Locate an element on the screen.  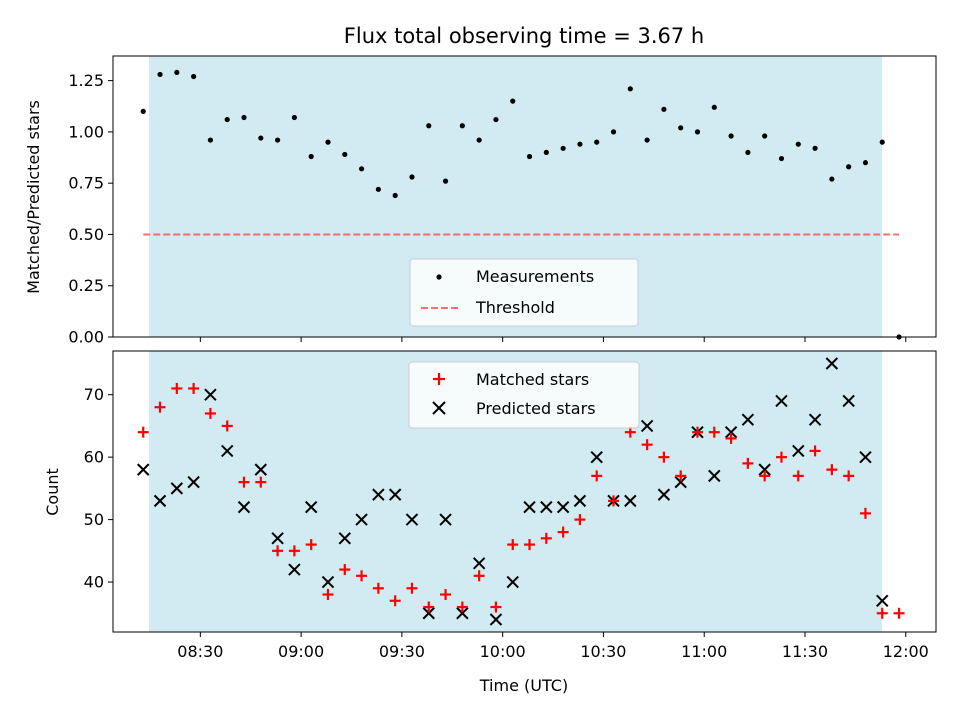
bottom-y-tick-label: 50 is located at coordinates (94, 519).